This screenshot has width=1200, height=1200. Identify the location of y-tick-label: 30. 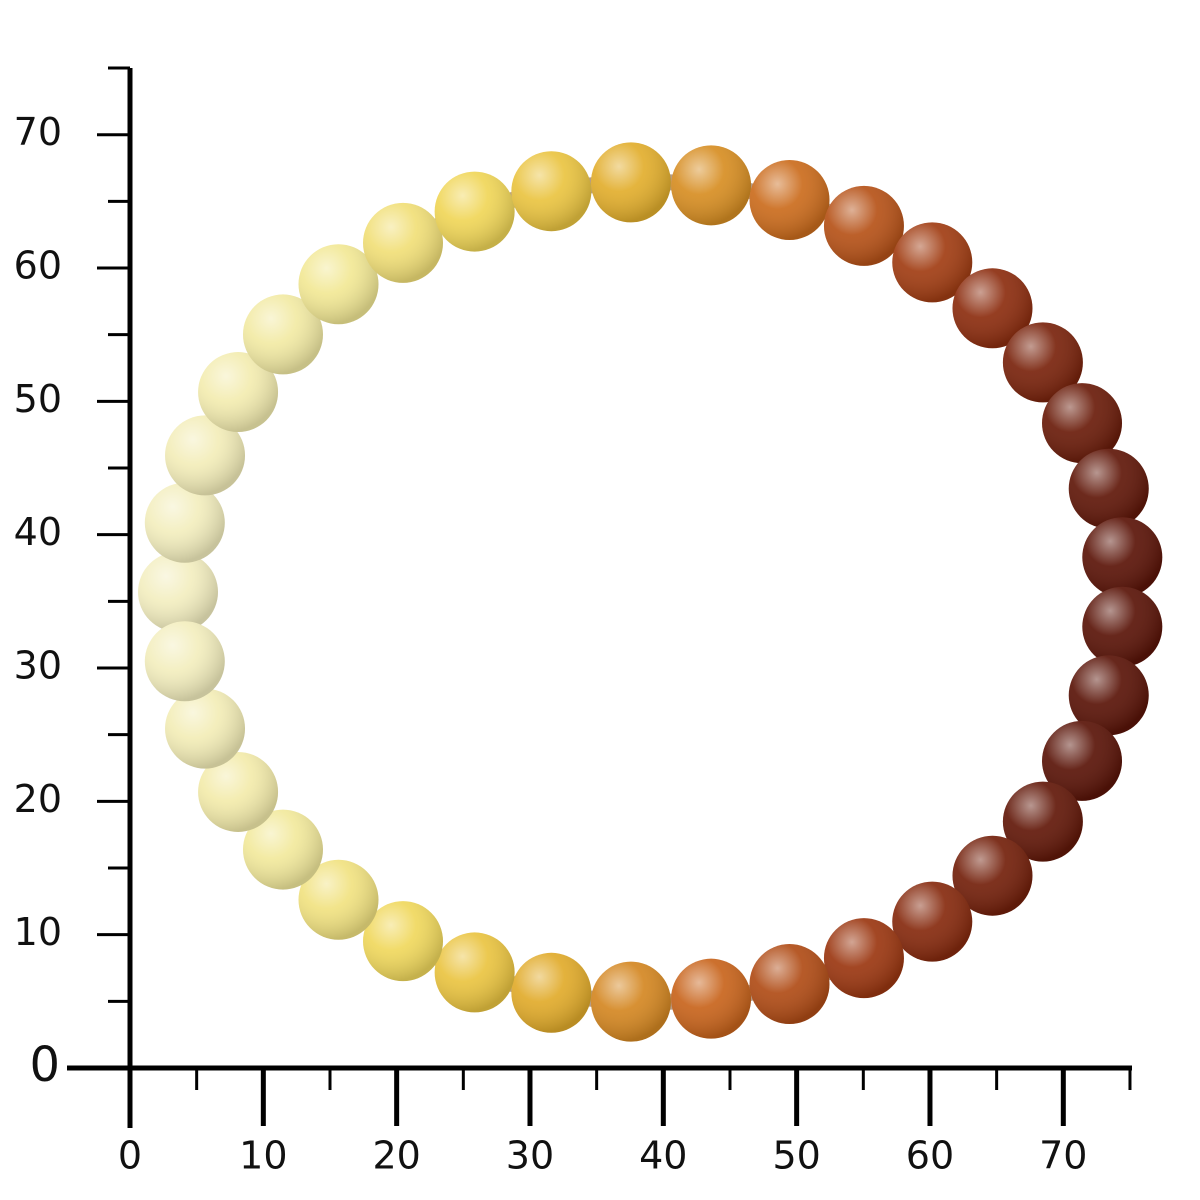
(38, 666).